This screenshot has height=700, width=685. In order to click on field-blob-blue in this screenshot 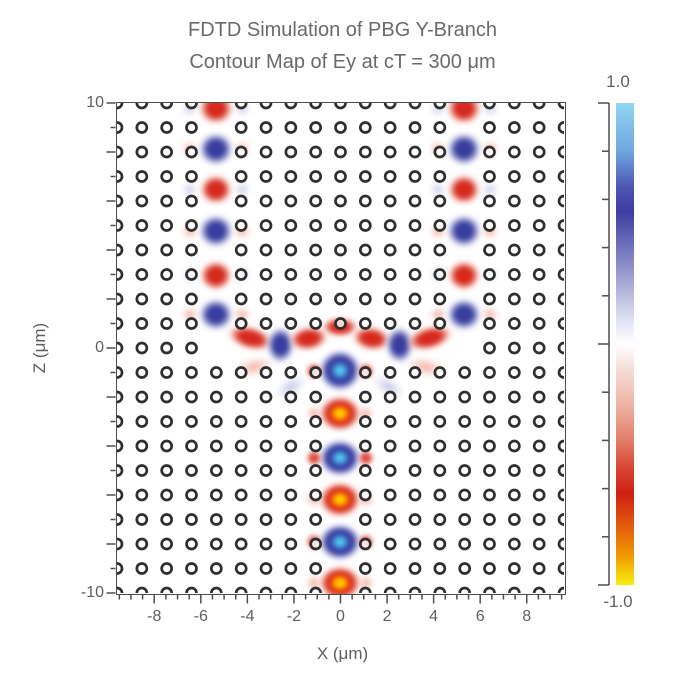, I will do `click(216, 149)`.